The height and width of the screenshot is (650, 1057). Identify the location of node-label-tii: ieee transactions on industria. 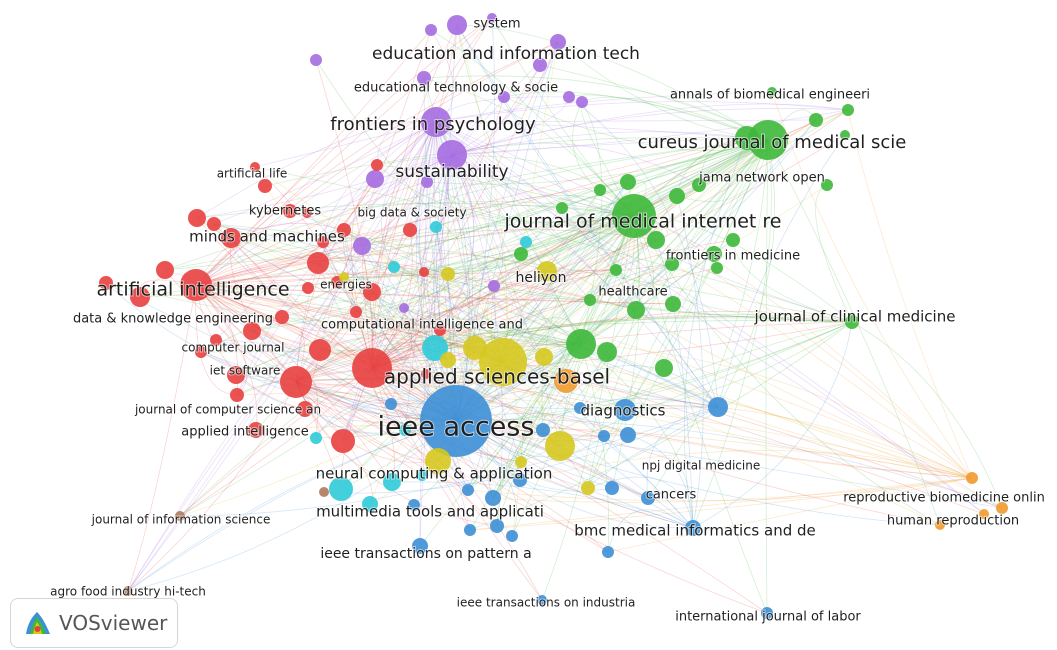
(546, 603).